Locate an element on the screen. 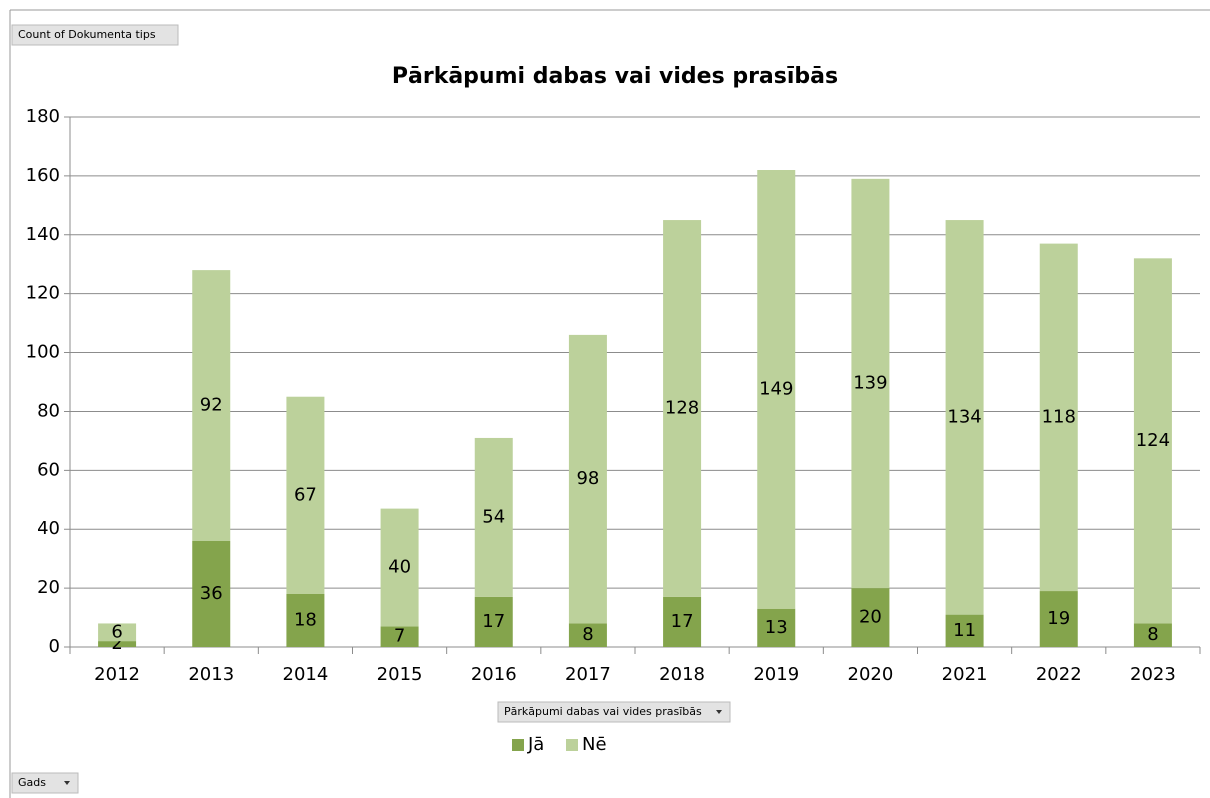 The height and width of the screenshot is (798, 1210). data-label: 118 is located at coordinates (1059, 416).